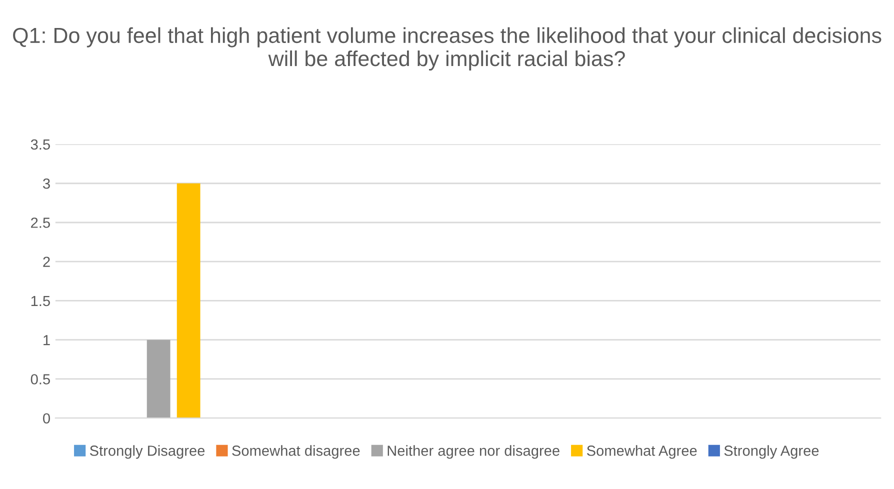 The width and height of the screenshot is (894, 489). I want to click on legend-label: Strongly Disagree, so click(147, 452).